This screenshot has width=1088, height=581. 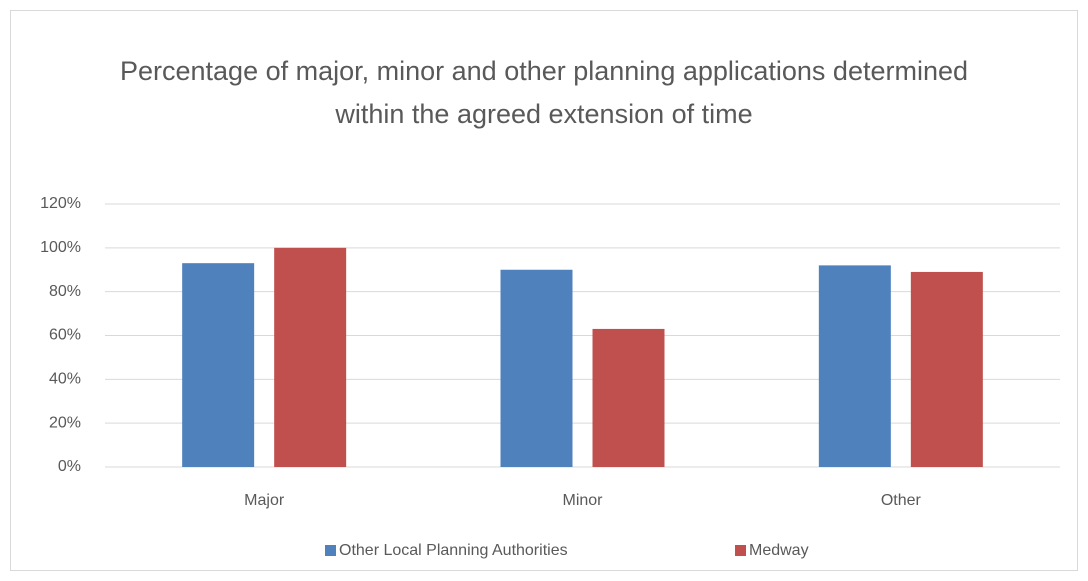 What do you see at coordinates (264, 500) in the screenshot?
I see `x-tick-label: Major` at bounding box center [264, 500].